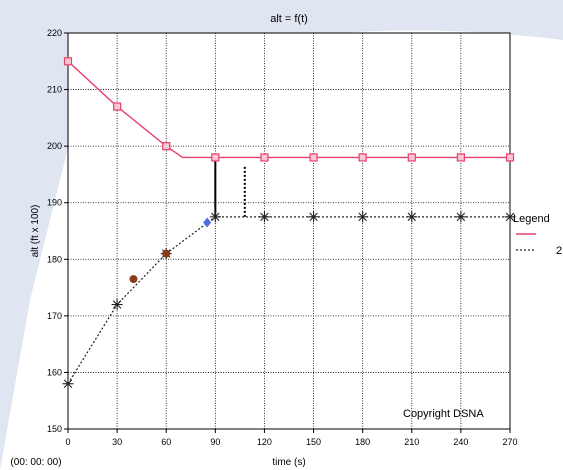  What do you see at coordinates (54, 259) in the screenshot?
I see `y-tick-label: 180` at bounding box center [54, 259].